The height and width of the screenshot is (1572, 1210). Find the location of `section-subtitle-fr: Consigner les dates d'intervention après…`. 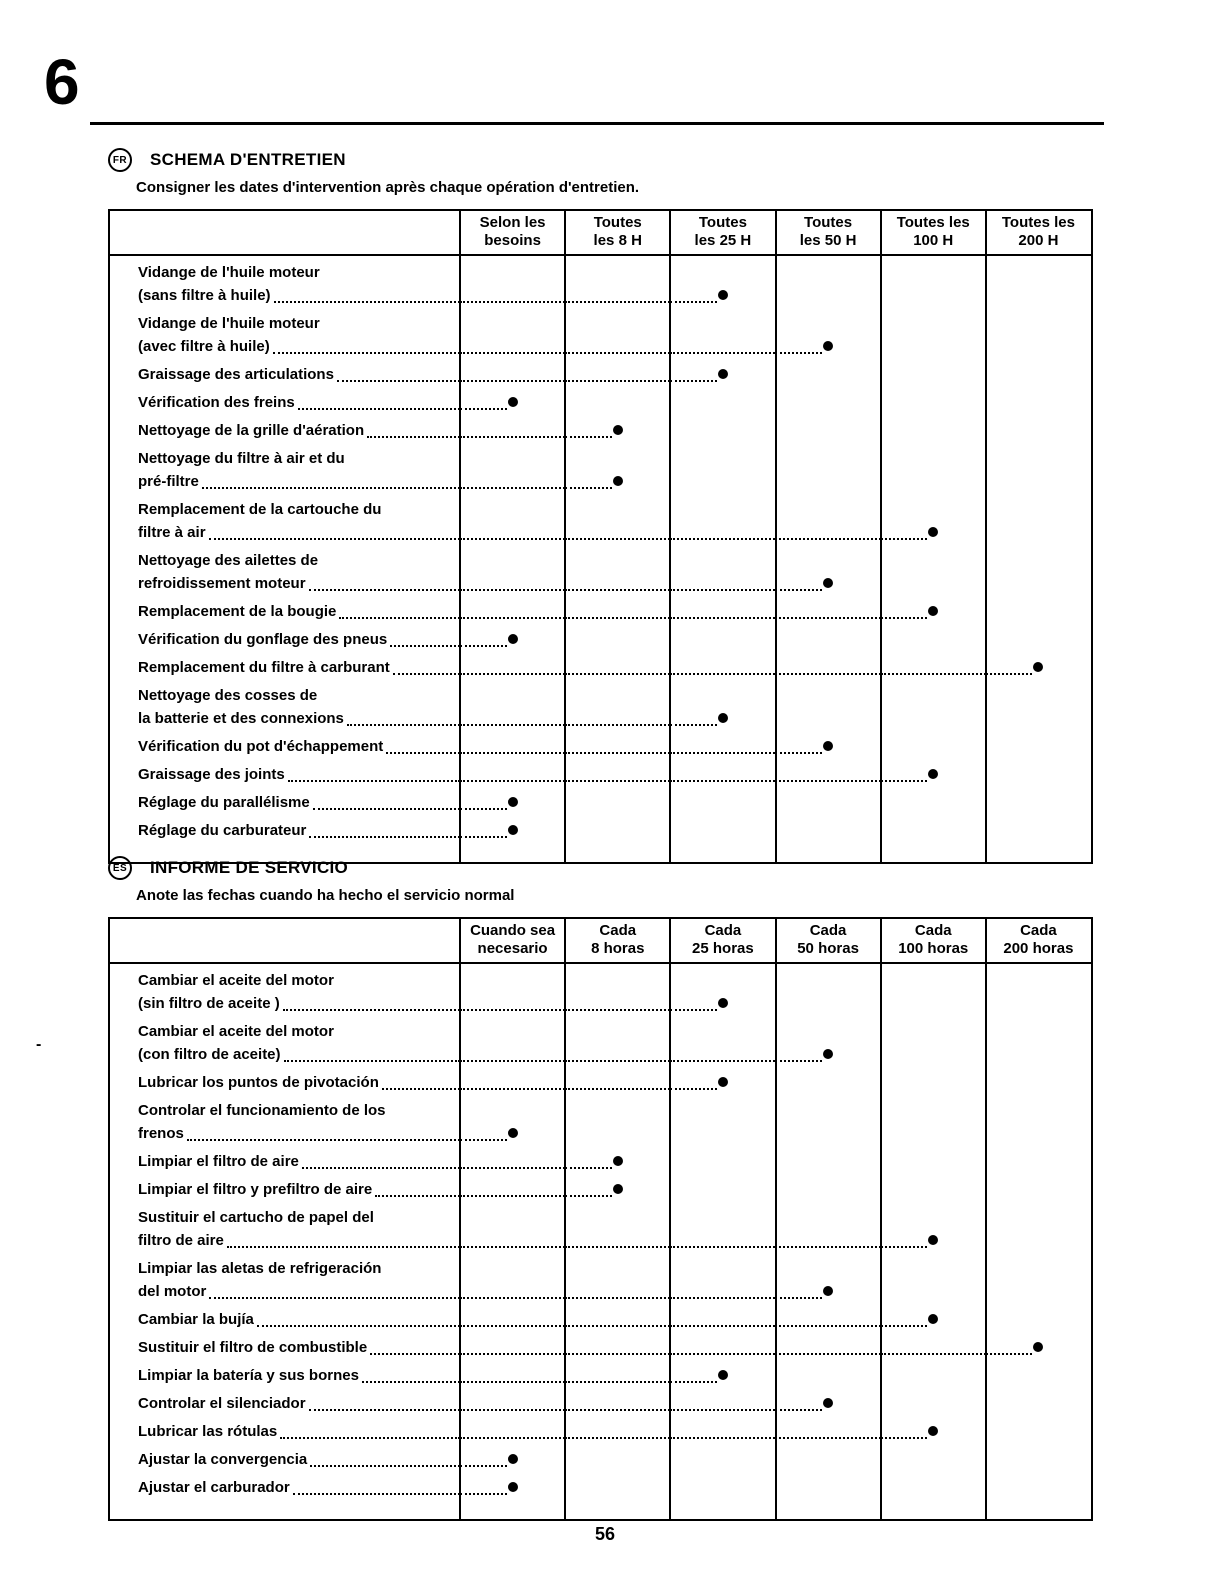

section-subtitle-fr: Consigner les dates d'intervention après… is located at coordinates (388, 187).